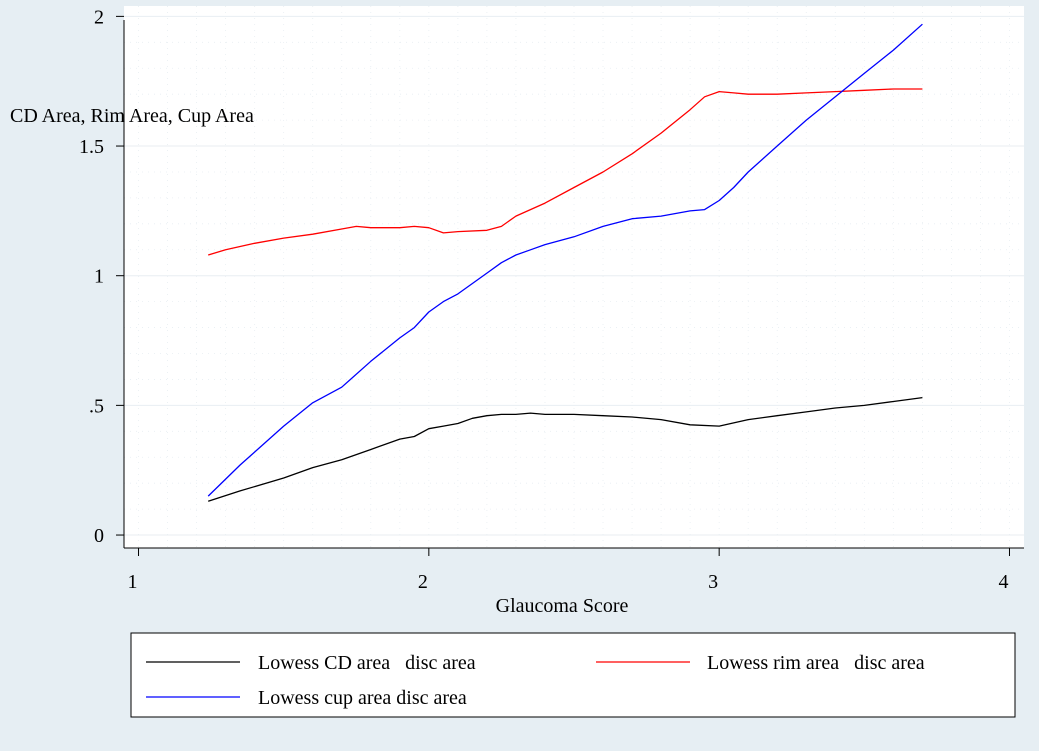 The image size is (1039, 756). Describe the element at coordinates (1003, 582) in the screenshot. I see `x-tick-label: 4` at that location.